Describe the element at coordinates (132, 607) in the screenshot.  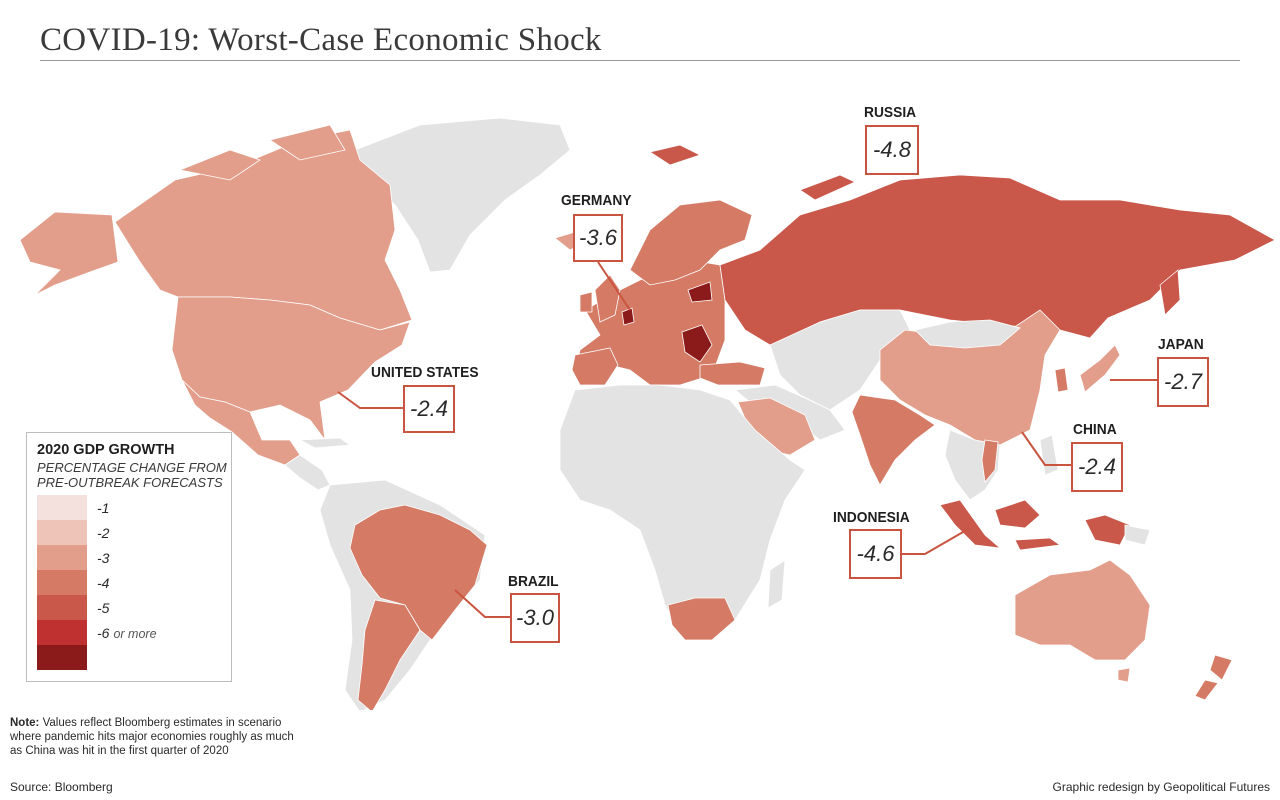
I see `legend-row: -5` at that location.